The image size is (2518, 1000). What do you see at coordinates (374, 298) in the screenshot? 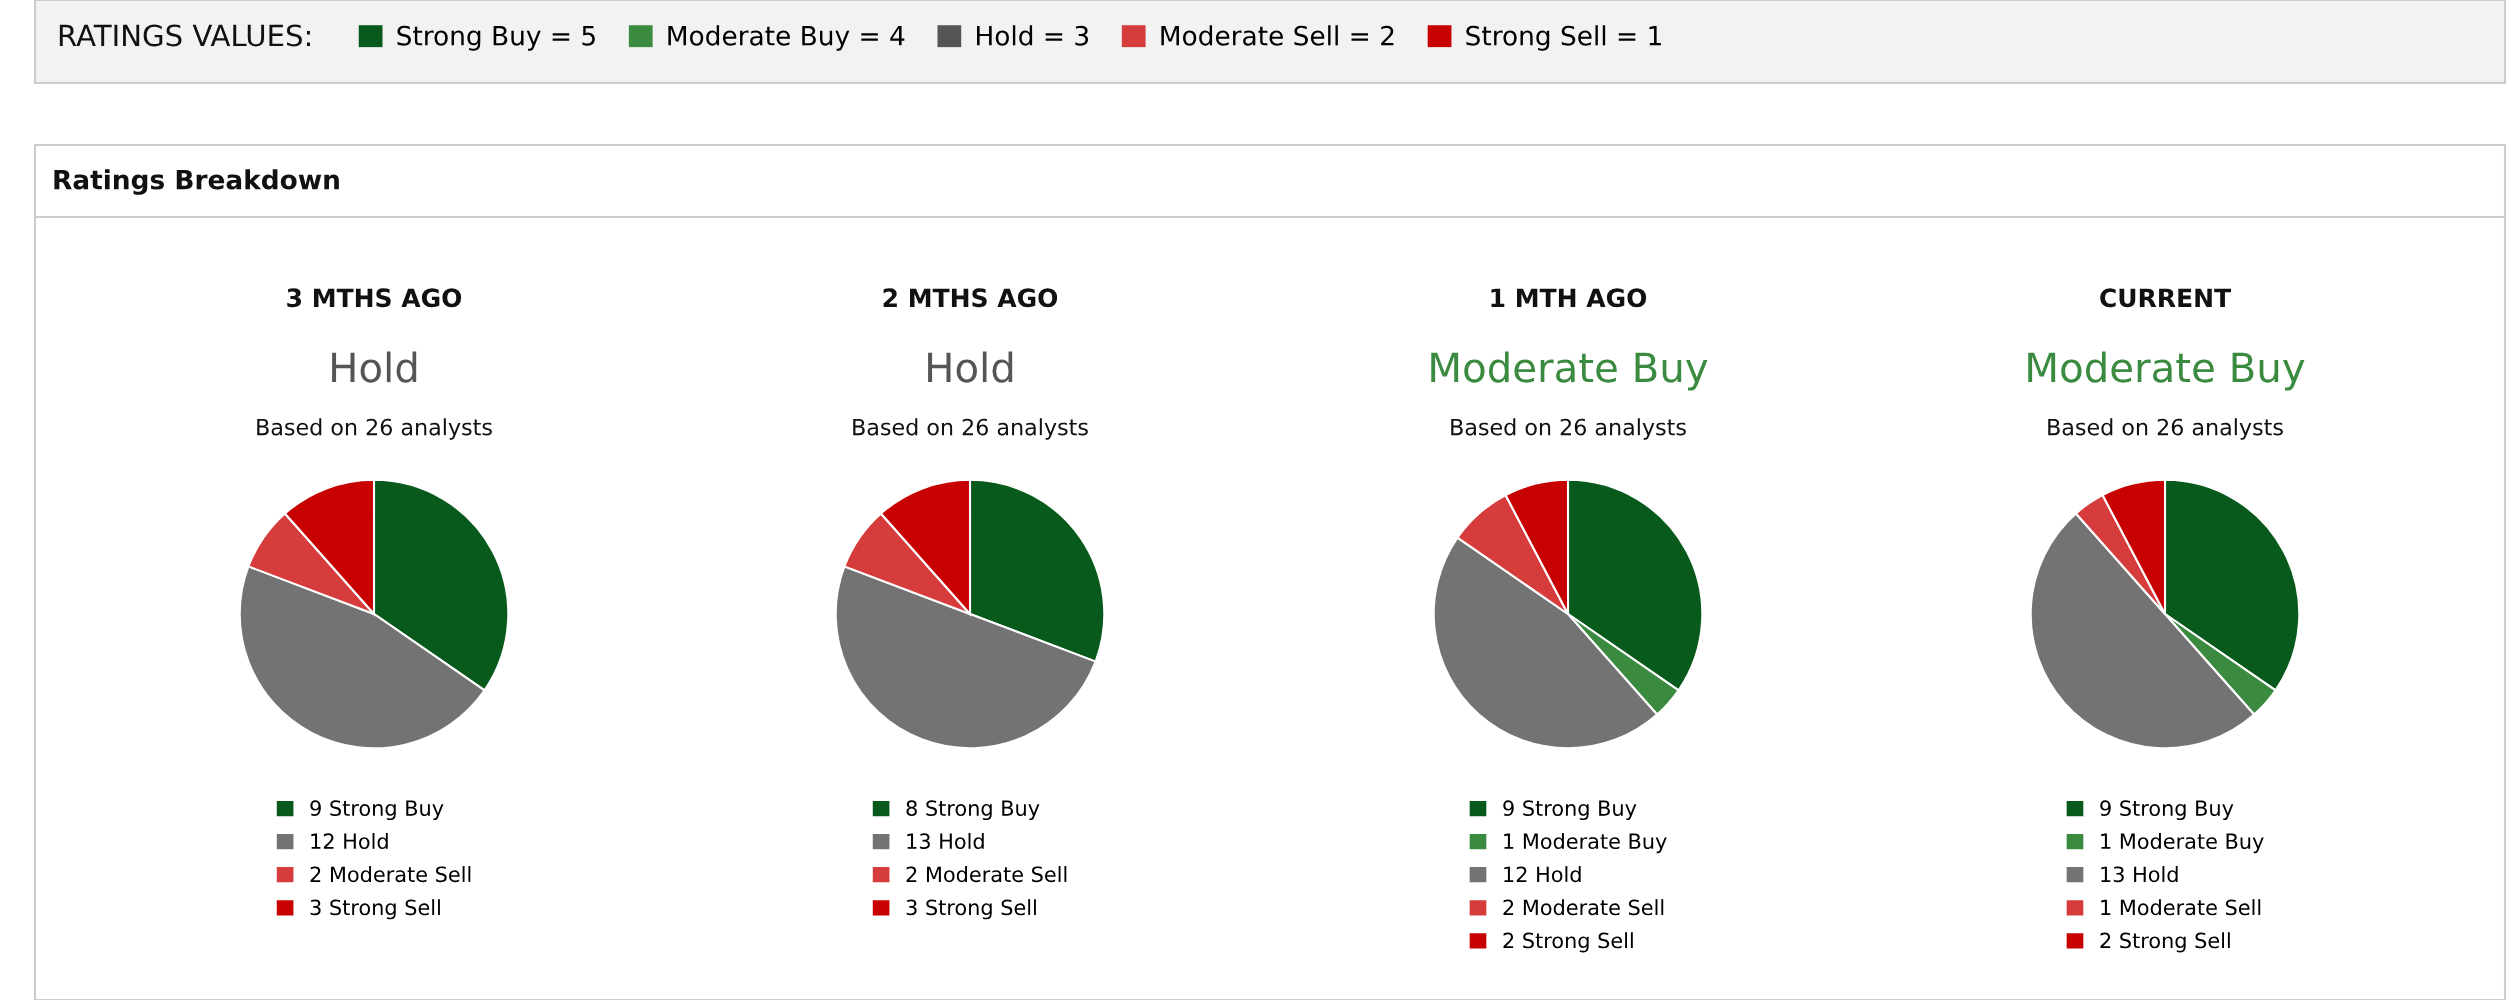
I see `chart-title: 3 MTHS AGO` at bounding box center [374, 298].